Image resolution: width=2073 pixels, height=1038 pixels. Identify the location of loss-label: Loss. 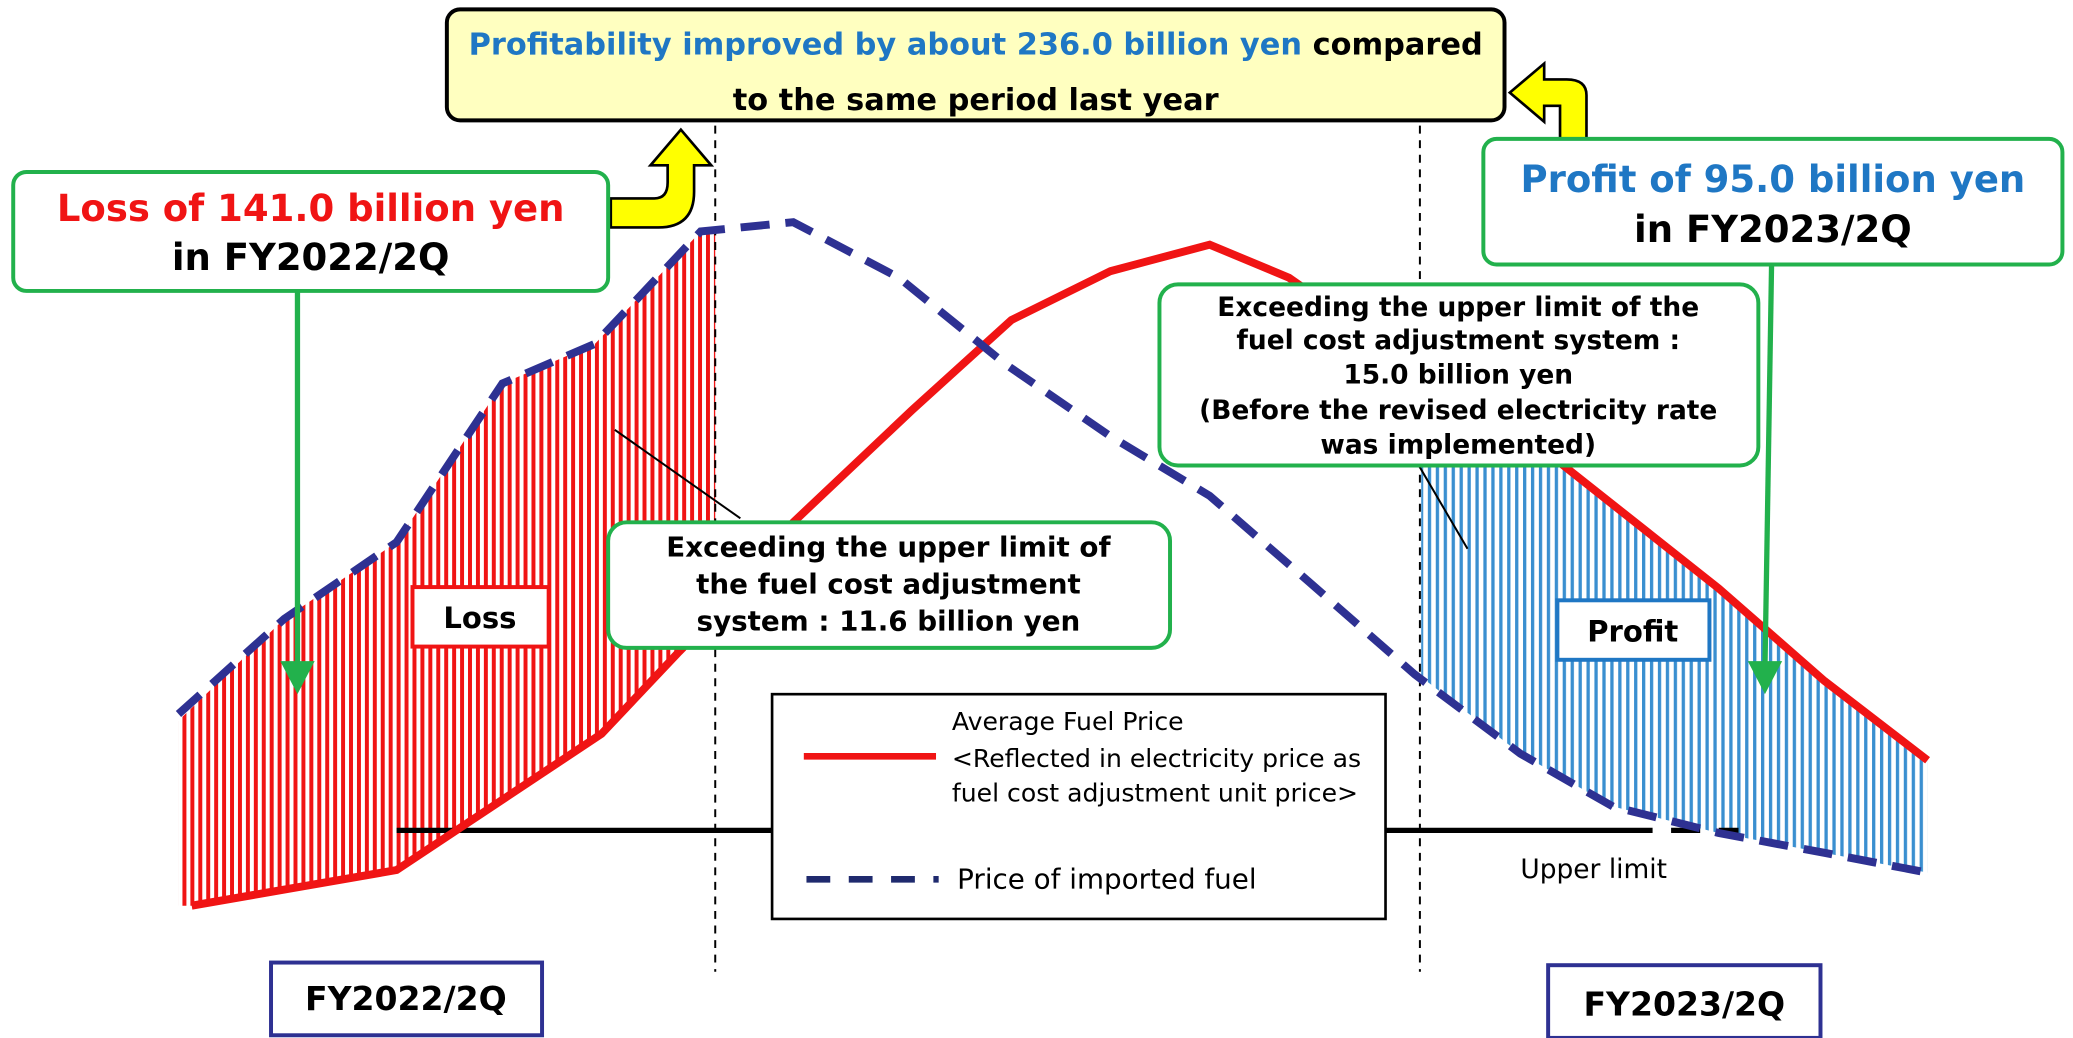
(479, 618).